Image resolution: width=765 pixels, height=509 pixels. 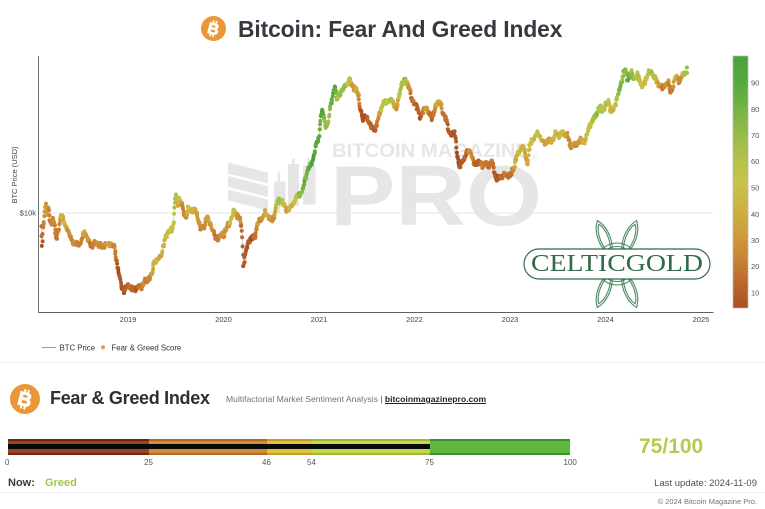 What do you see at coordinates (605, 319) in the screenshot?
I see `svg-text: 2024` at bounding box center [605, 319].